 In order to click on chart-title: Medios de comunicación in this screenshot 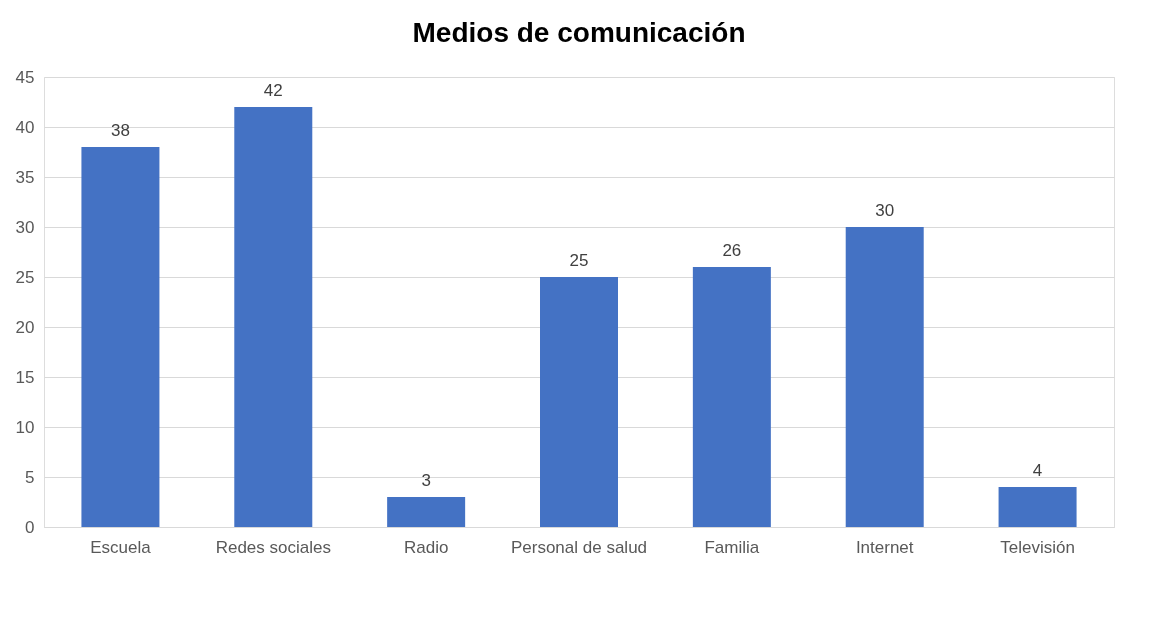, I will do `click(579, 32)`.